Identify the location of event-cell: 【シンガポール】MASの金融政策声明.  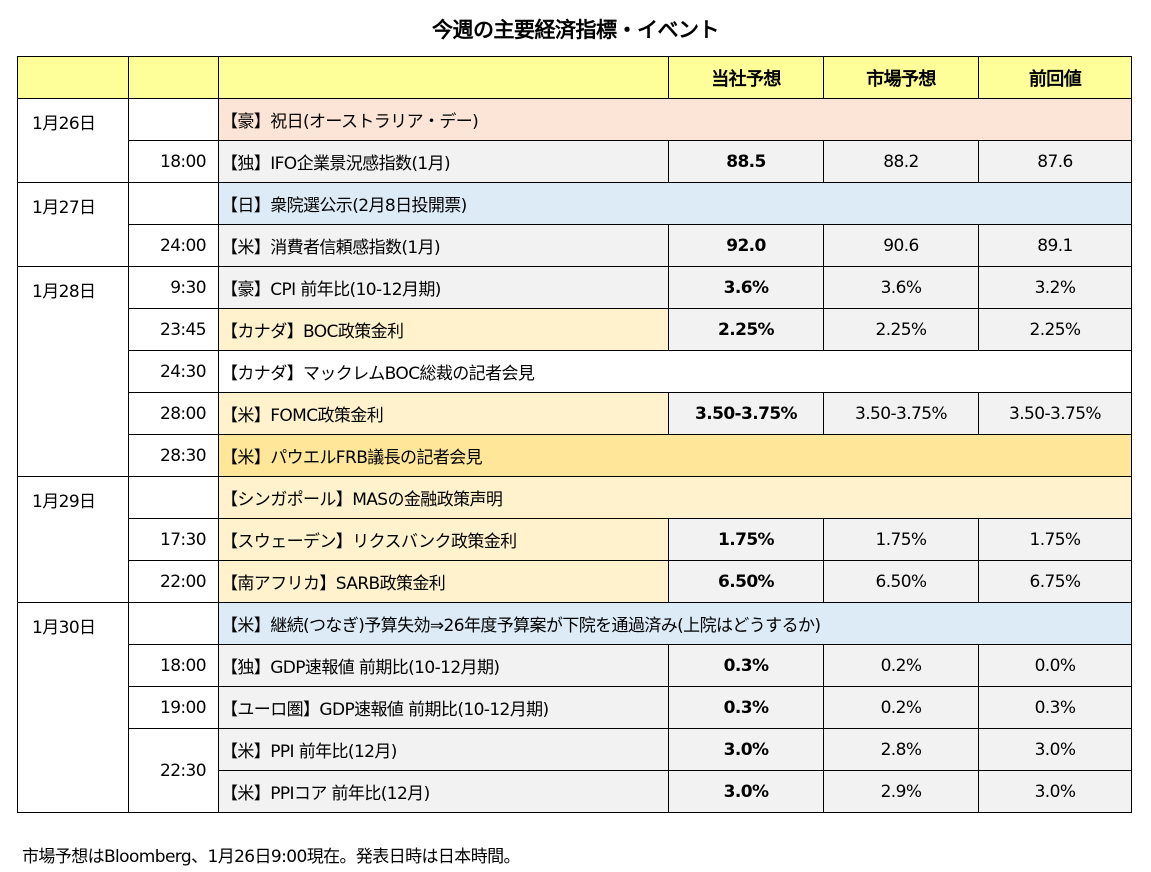
(675, 497).